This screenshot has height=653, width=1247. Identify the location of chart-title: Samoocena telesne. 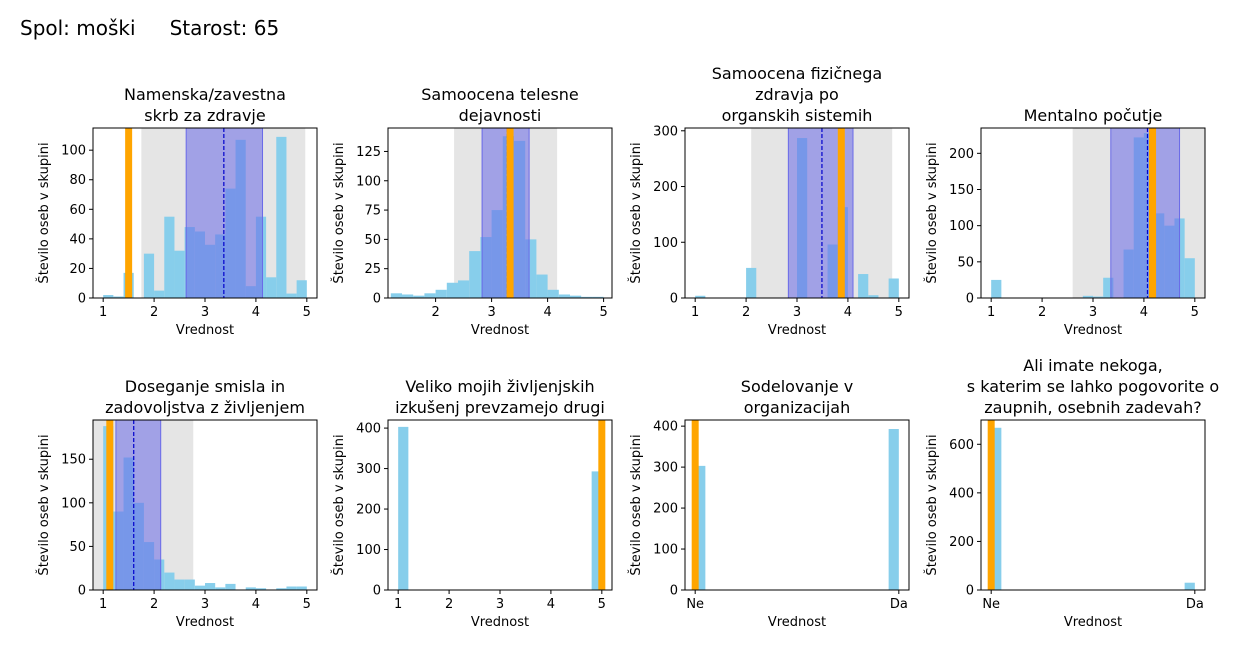
(500, 94).